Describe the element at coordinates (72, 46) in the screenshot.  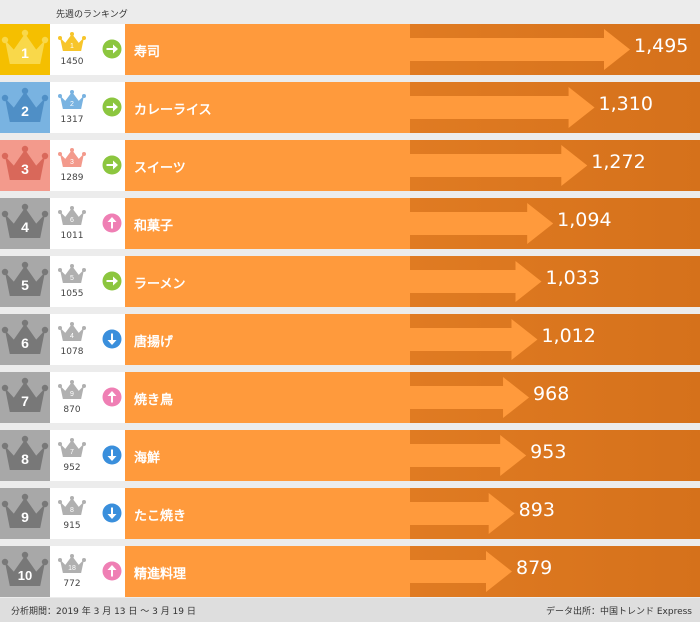
I see `previous-rank-number: 1` at that location.